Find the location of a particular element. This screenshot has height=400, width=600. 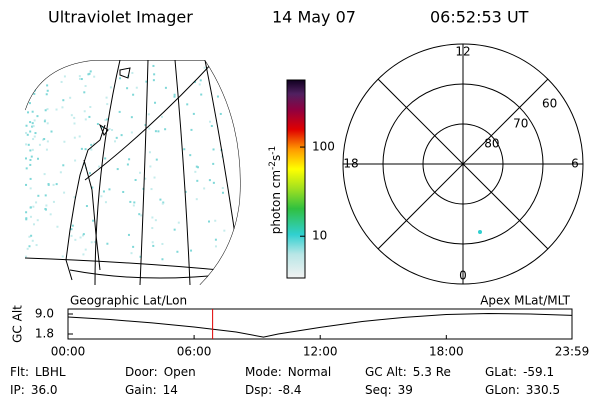

meridian is located at coordinates (182, 172).